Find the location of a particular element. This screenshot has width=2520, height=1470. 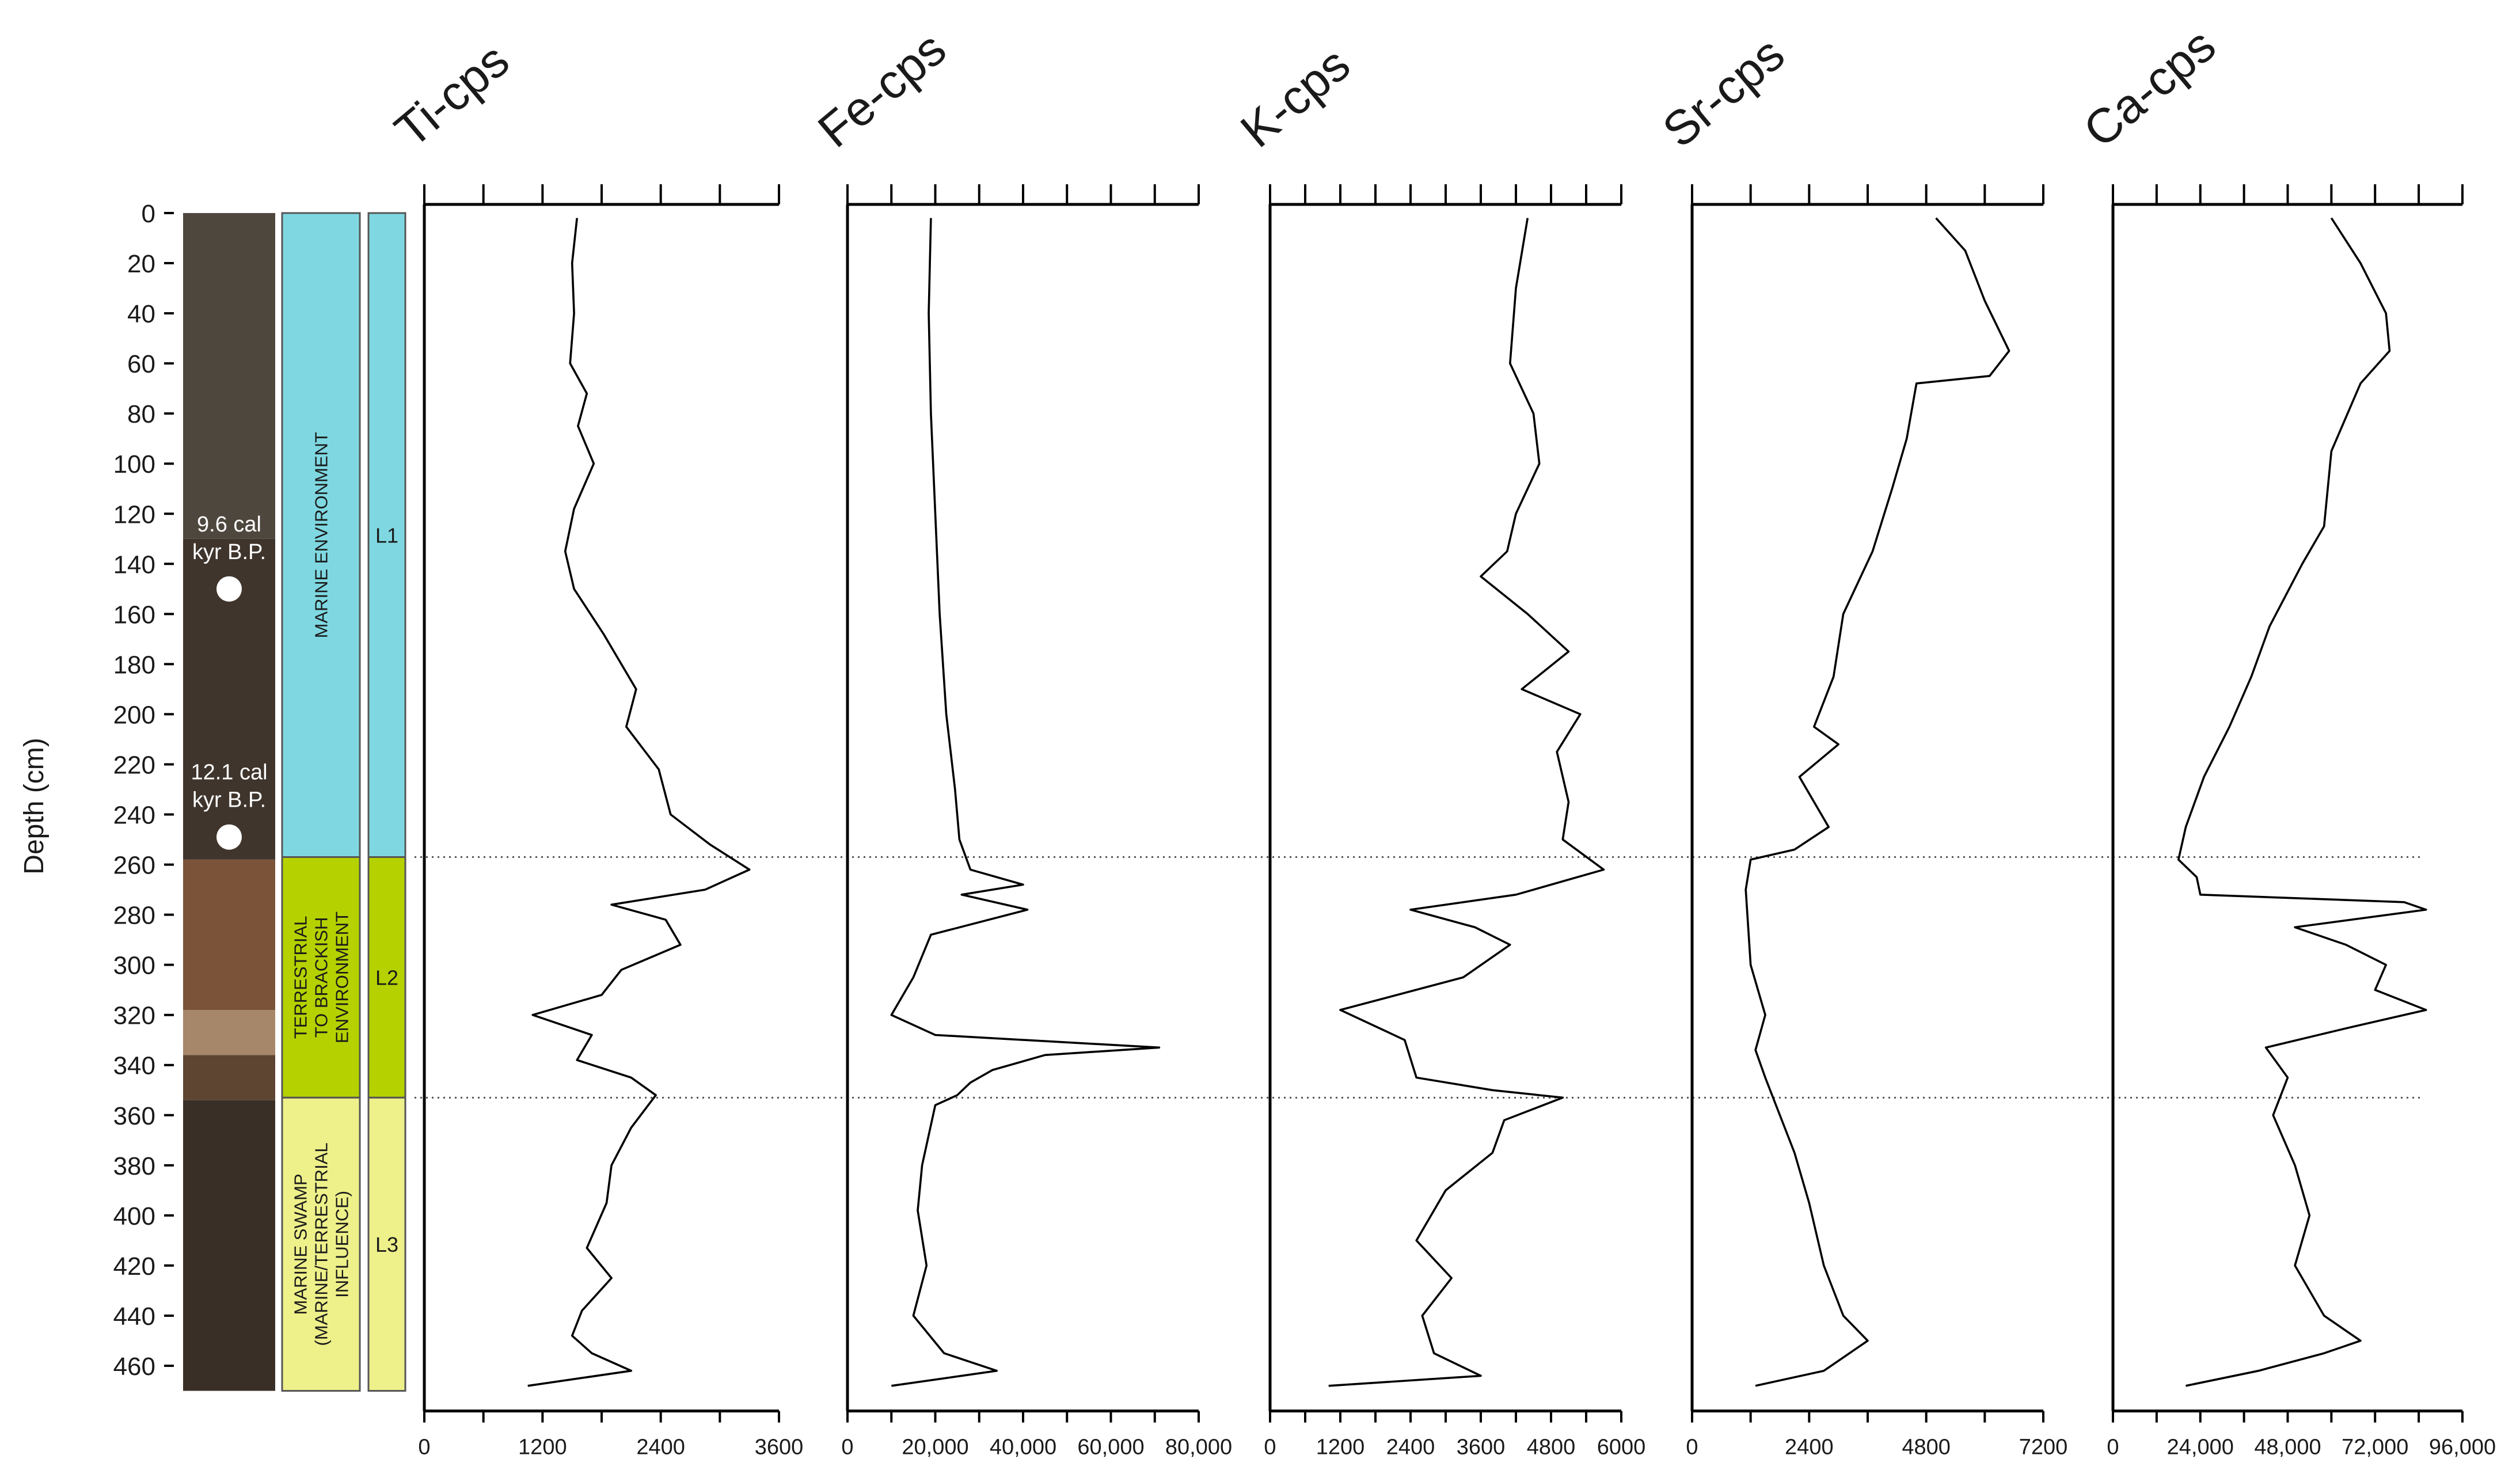

depth-tick-label: 340 is located at coordinates (134, 1066).